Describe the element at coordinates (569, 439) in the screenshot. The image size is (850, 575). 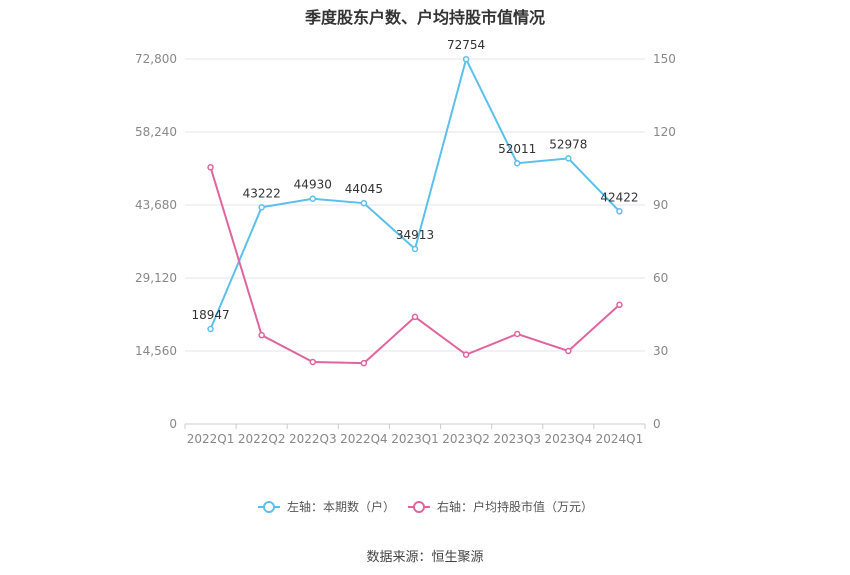
I see `x-axis-tick-label: 2023Q4` at that location.